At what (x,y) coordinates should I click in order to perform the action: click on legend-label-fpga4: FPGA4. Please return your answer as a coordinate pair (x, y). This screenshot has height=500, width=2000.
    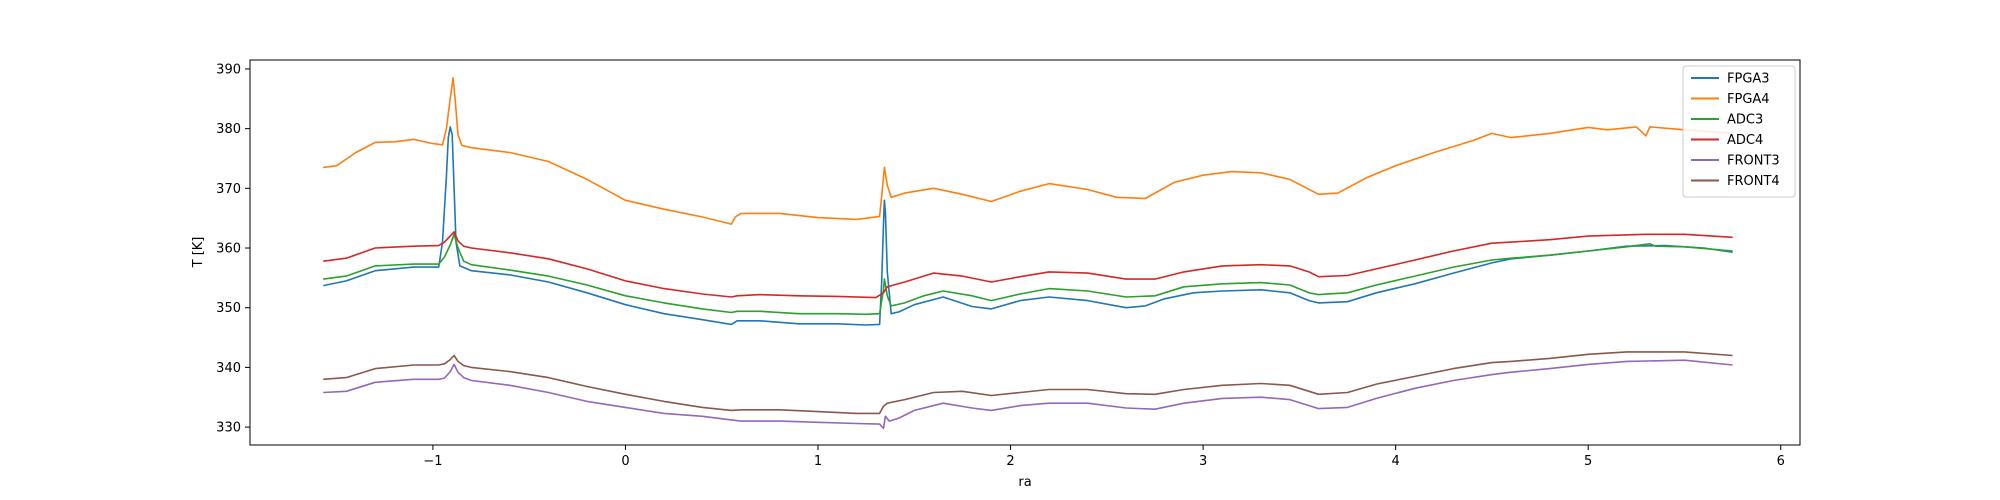
    Looking at the image, I should click on (1748, 99).